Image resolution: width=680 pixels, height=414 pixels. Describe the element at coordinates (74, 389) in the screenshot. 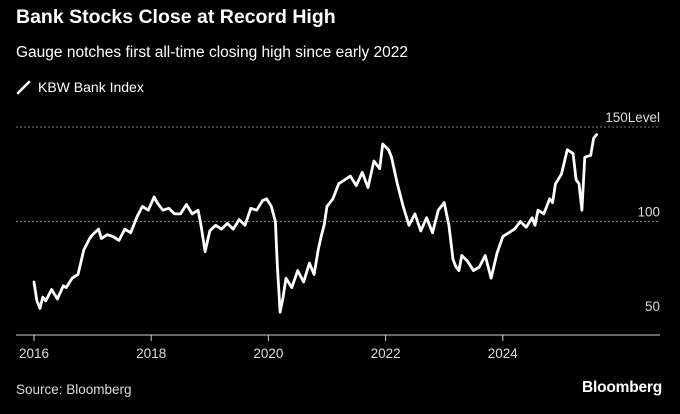

I see `source-note: Source: Bloomberg` at that location.